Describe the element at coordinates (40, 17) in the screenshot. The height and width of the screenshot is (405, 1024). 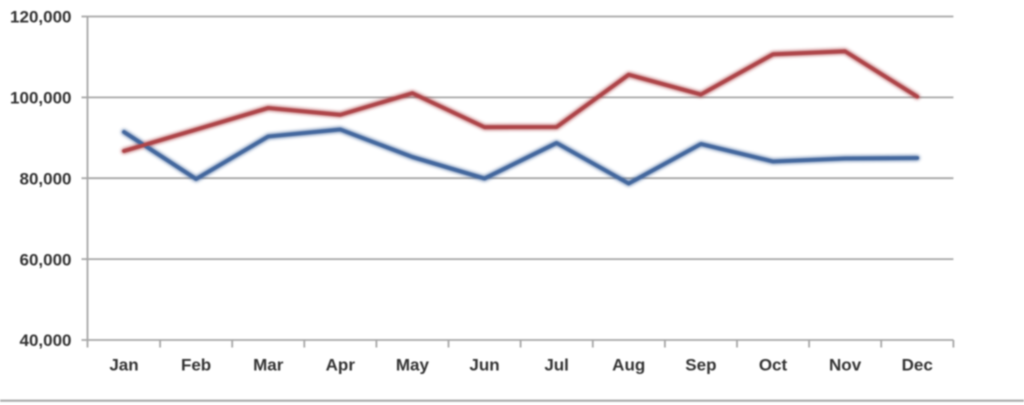
I see `svg-text: 120,000` at that location.